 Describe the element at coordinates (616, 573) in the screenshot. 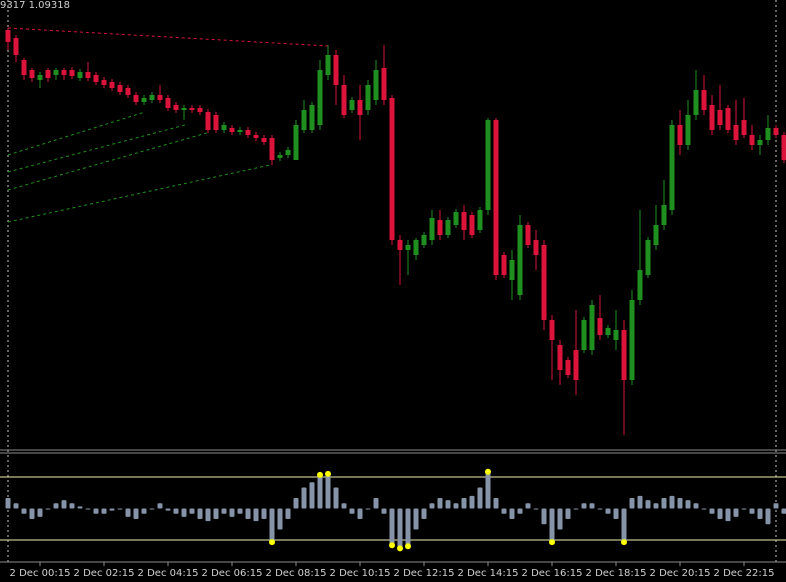

I see `x-tick-label: 2 Dec 18:15` at that location.